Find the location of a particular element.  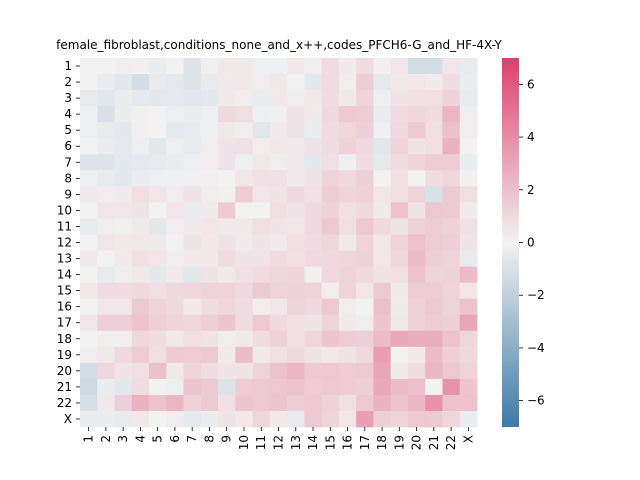

row-tick-label: 8 is located at coordinates (68, 178).